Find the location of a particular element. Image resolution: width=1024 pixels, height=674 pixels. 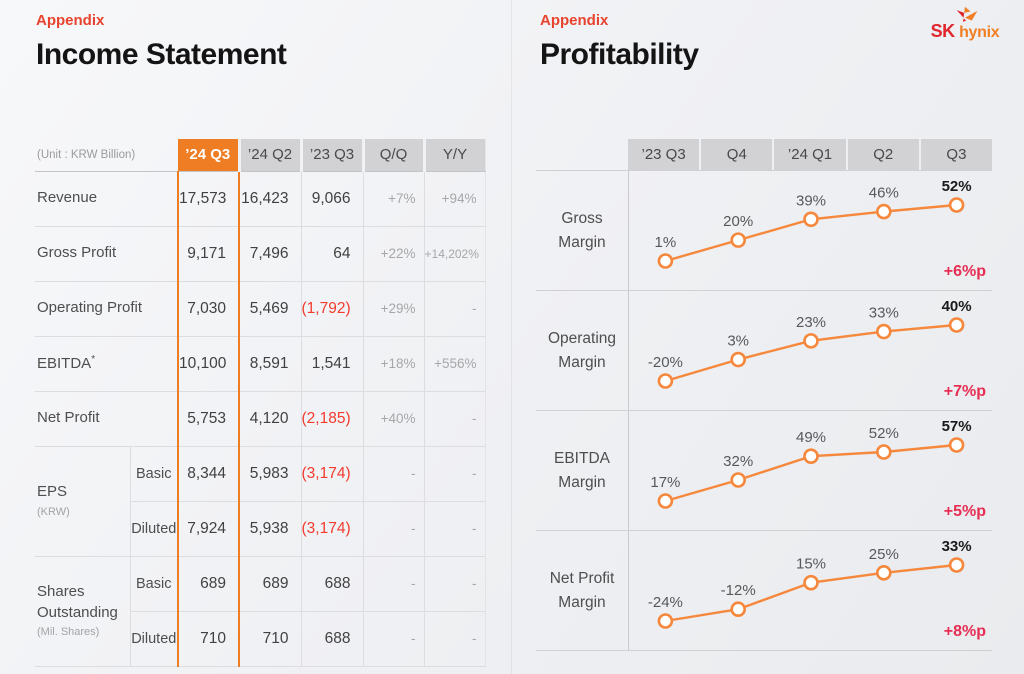

row-label: EBITDA* is located at coordinates (107, 364).